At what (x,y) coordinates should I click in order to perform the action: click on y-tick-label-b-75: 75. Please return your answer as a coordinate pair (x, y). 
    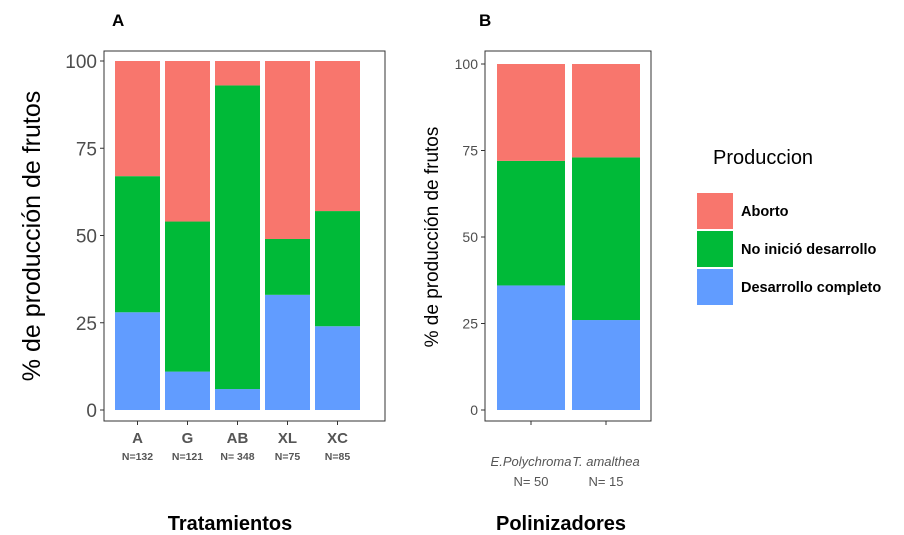
    Looking at the image, I should click on (470, 151).